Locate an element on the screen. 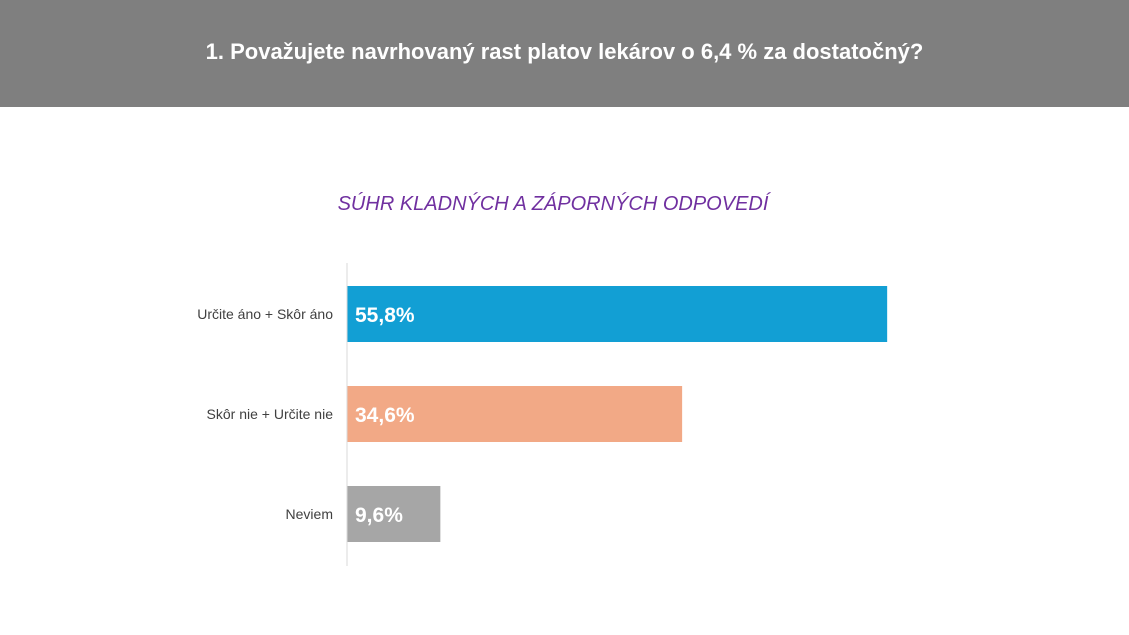  data-label-1: 34,6% is located at coordinates (385, 415).